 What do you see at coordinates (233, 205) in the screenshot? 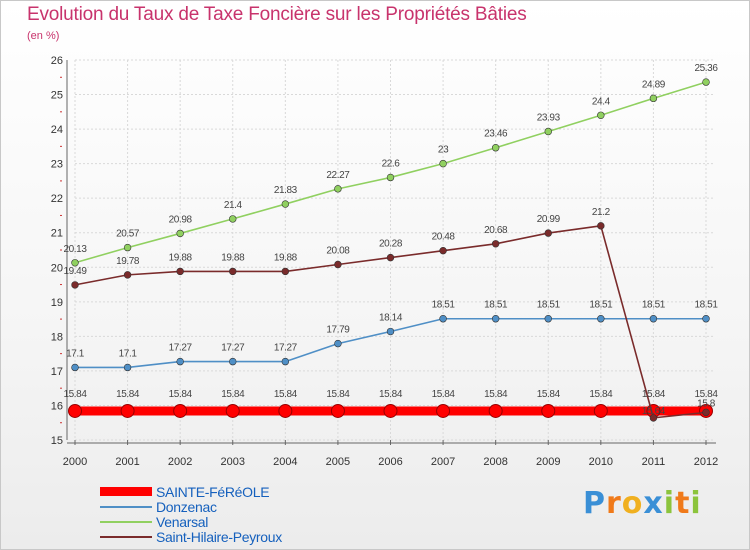
I see `data-label-Venarsal-2003: 21.4` at bounding box center [233, 205].